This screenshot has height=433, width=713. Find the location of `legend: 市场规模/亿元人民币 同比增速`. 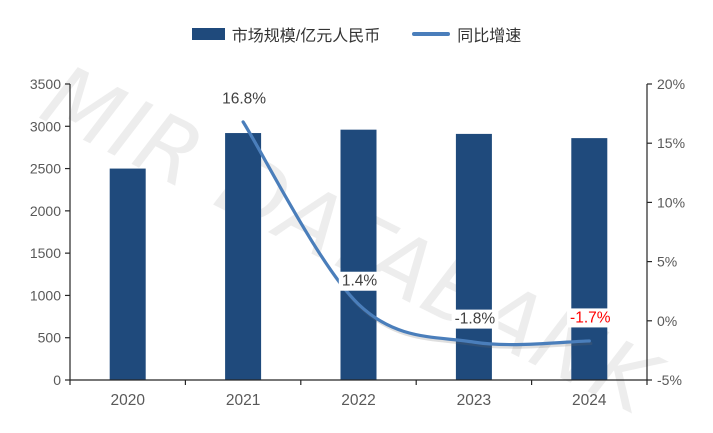

legend: 市场规模/亿元人民币 同比增速 is located at coordinates (356, 34).